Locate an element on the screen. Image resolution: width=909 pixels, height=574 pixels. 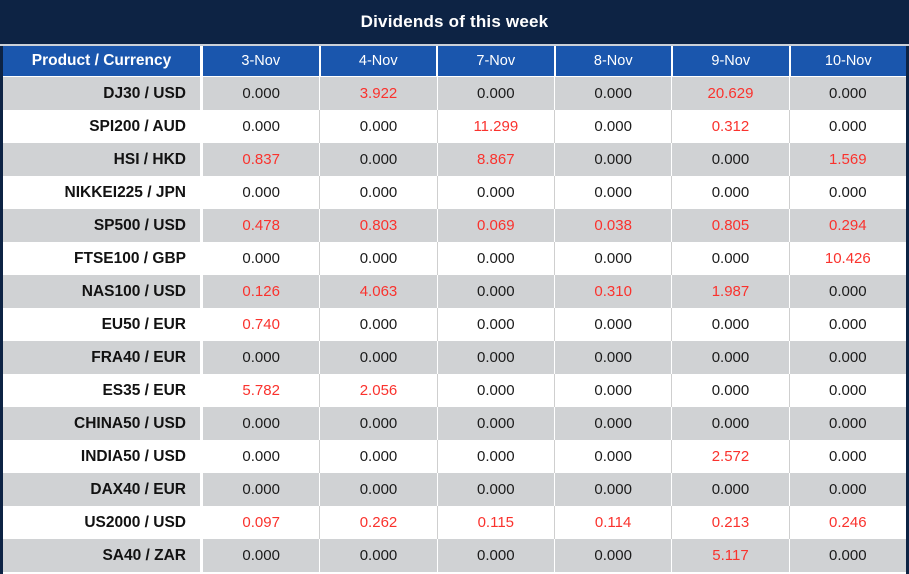
dividend-value-cell: 0.740 is located at coordinates (261, 324).